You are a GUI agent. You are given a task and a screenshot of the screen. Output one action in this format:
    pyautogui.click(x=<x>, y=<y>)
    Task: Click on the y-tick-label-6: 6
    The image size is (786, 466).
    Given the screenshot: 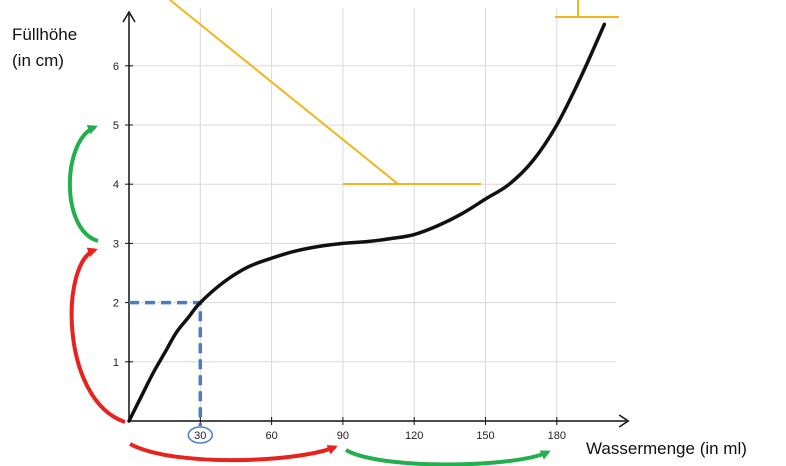 What is the action you would take?
    pyautogui.click(x=116, y=67)
    